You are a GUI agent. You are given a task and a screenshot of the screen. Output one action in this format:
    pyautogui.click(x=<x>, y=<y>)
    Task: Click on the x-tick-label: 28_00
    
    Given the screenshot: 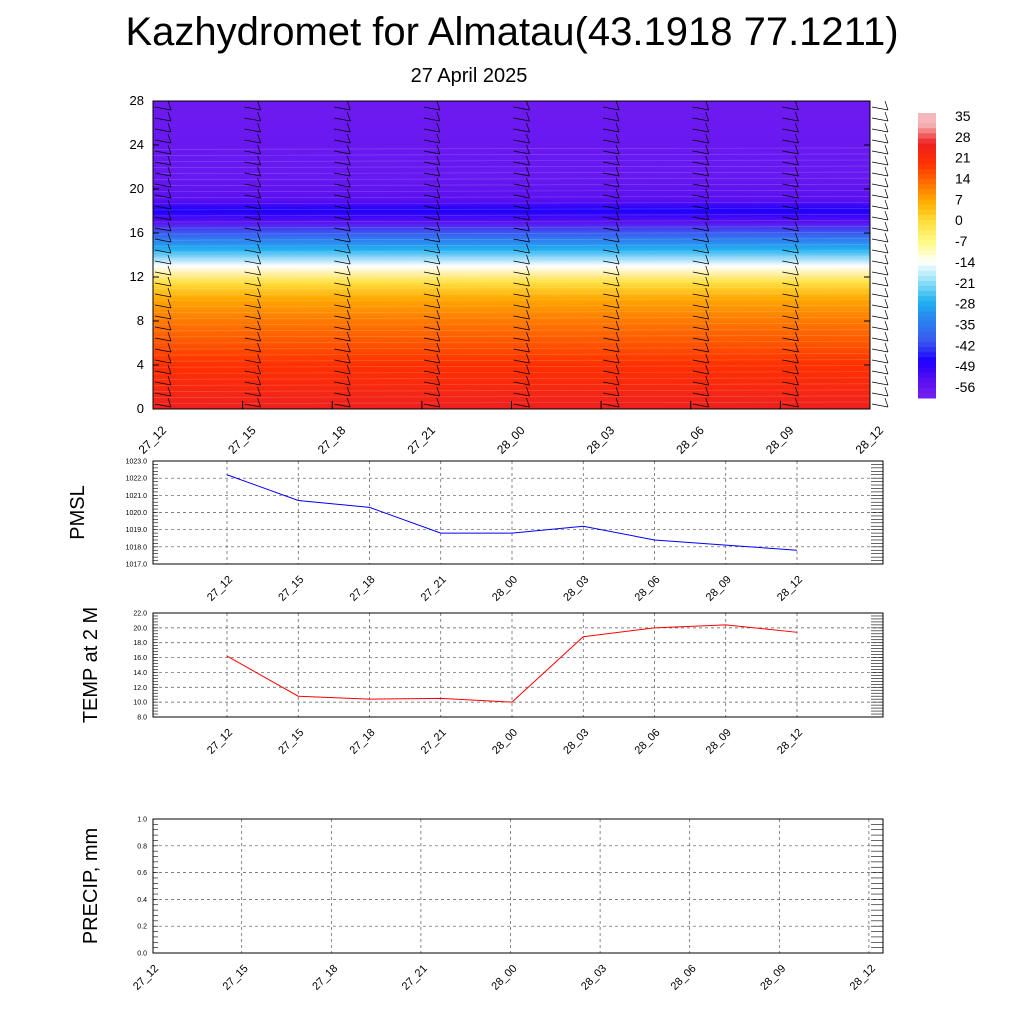 What is the action you would take?
    pyautogui.click(x=505, y=589)
    